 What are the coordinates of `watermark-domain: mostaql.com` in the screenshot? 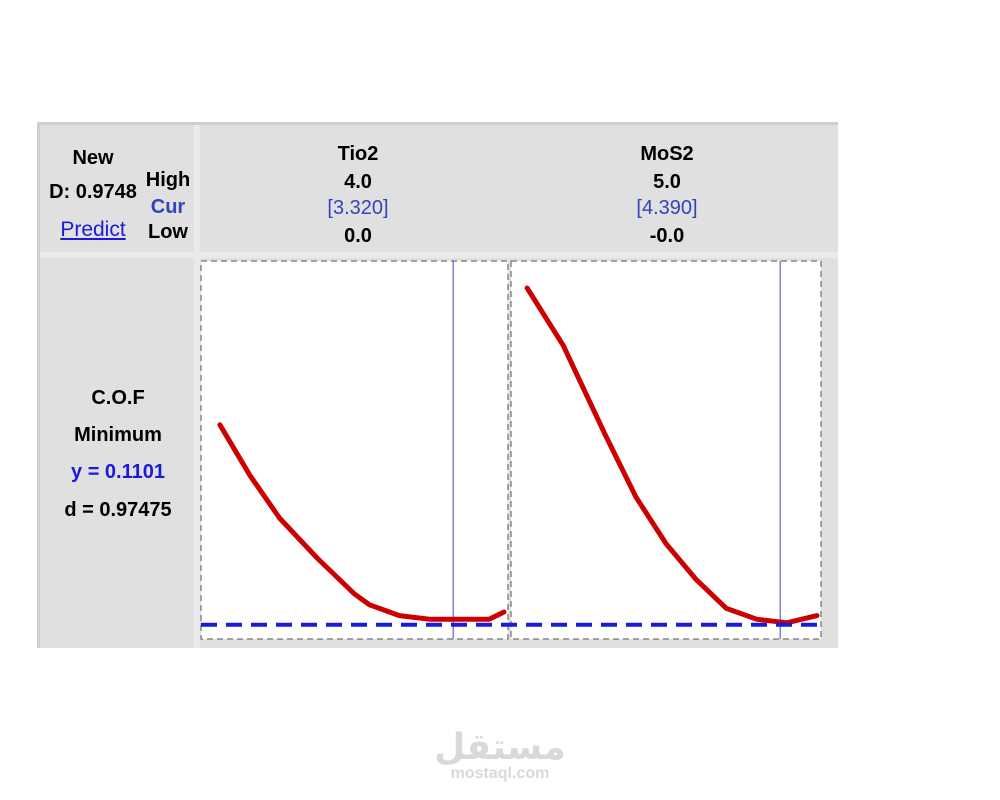 It's located at (500, 773).